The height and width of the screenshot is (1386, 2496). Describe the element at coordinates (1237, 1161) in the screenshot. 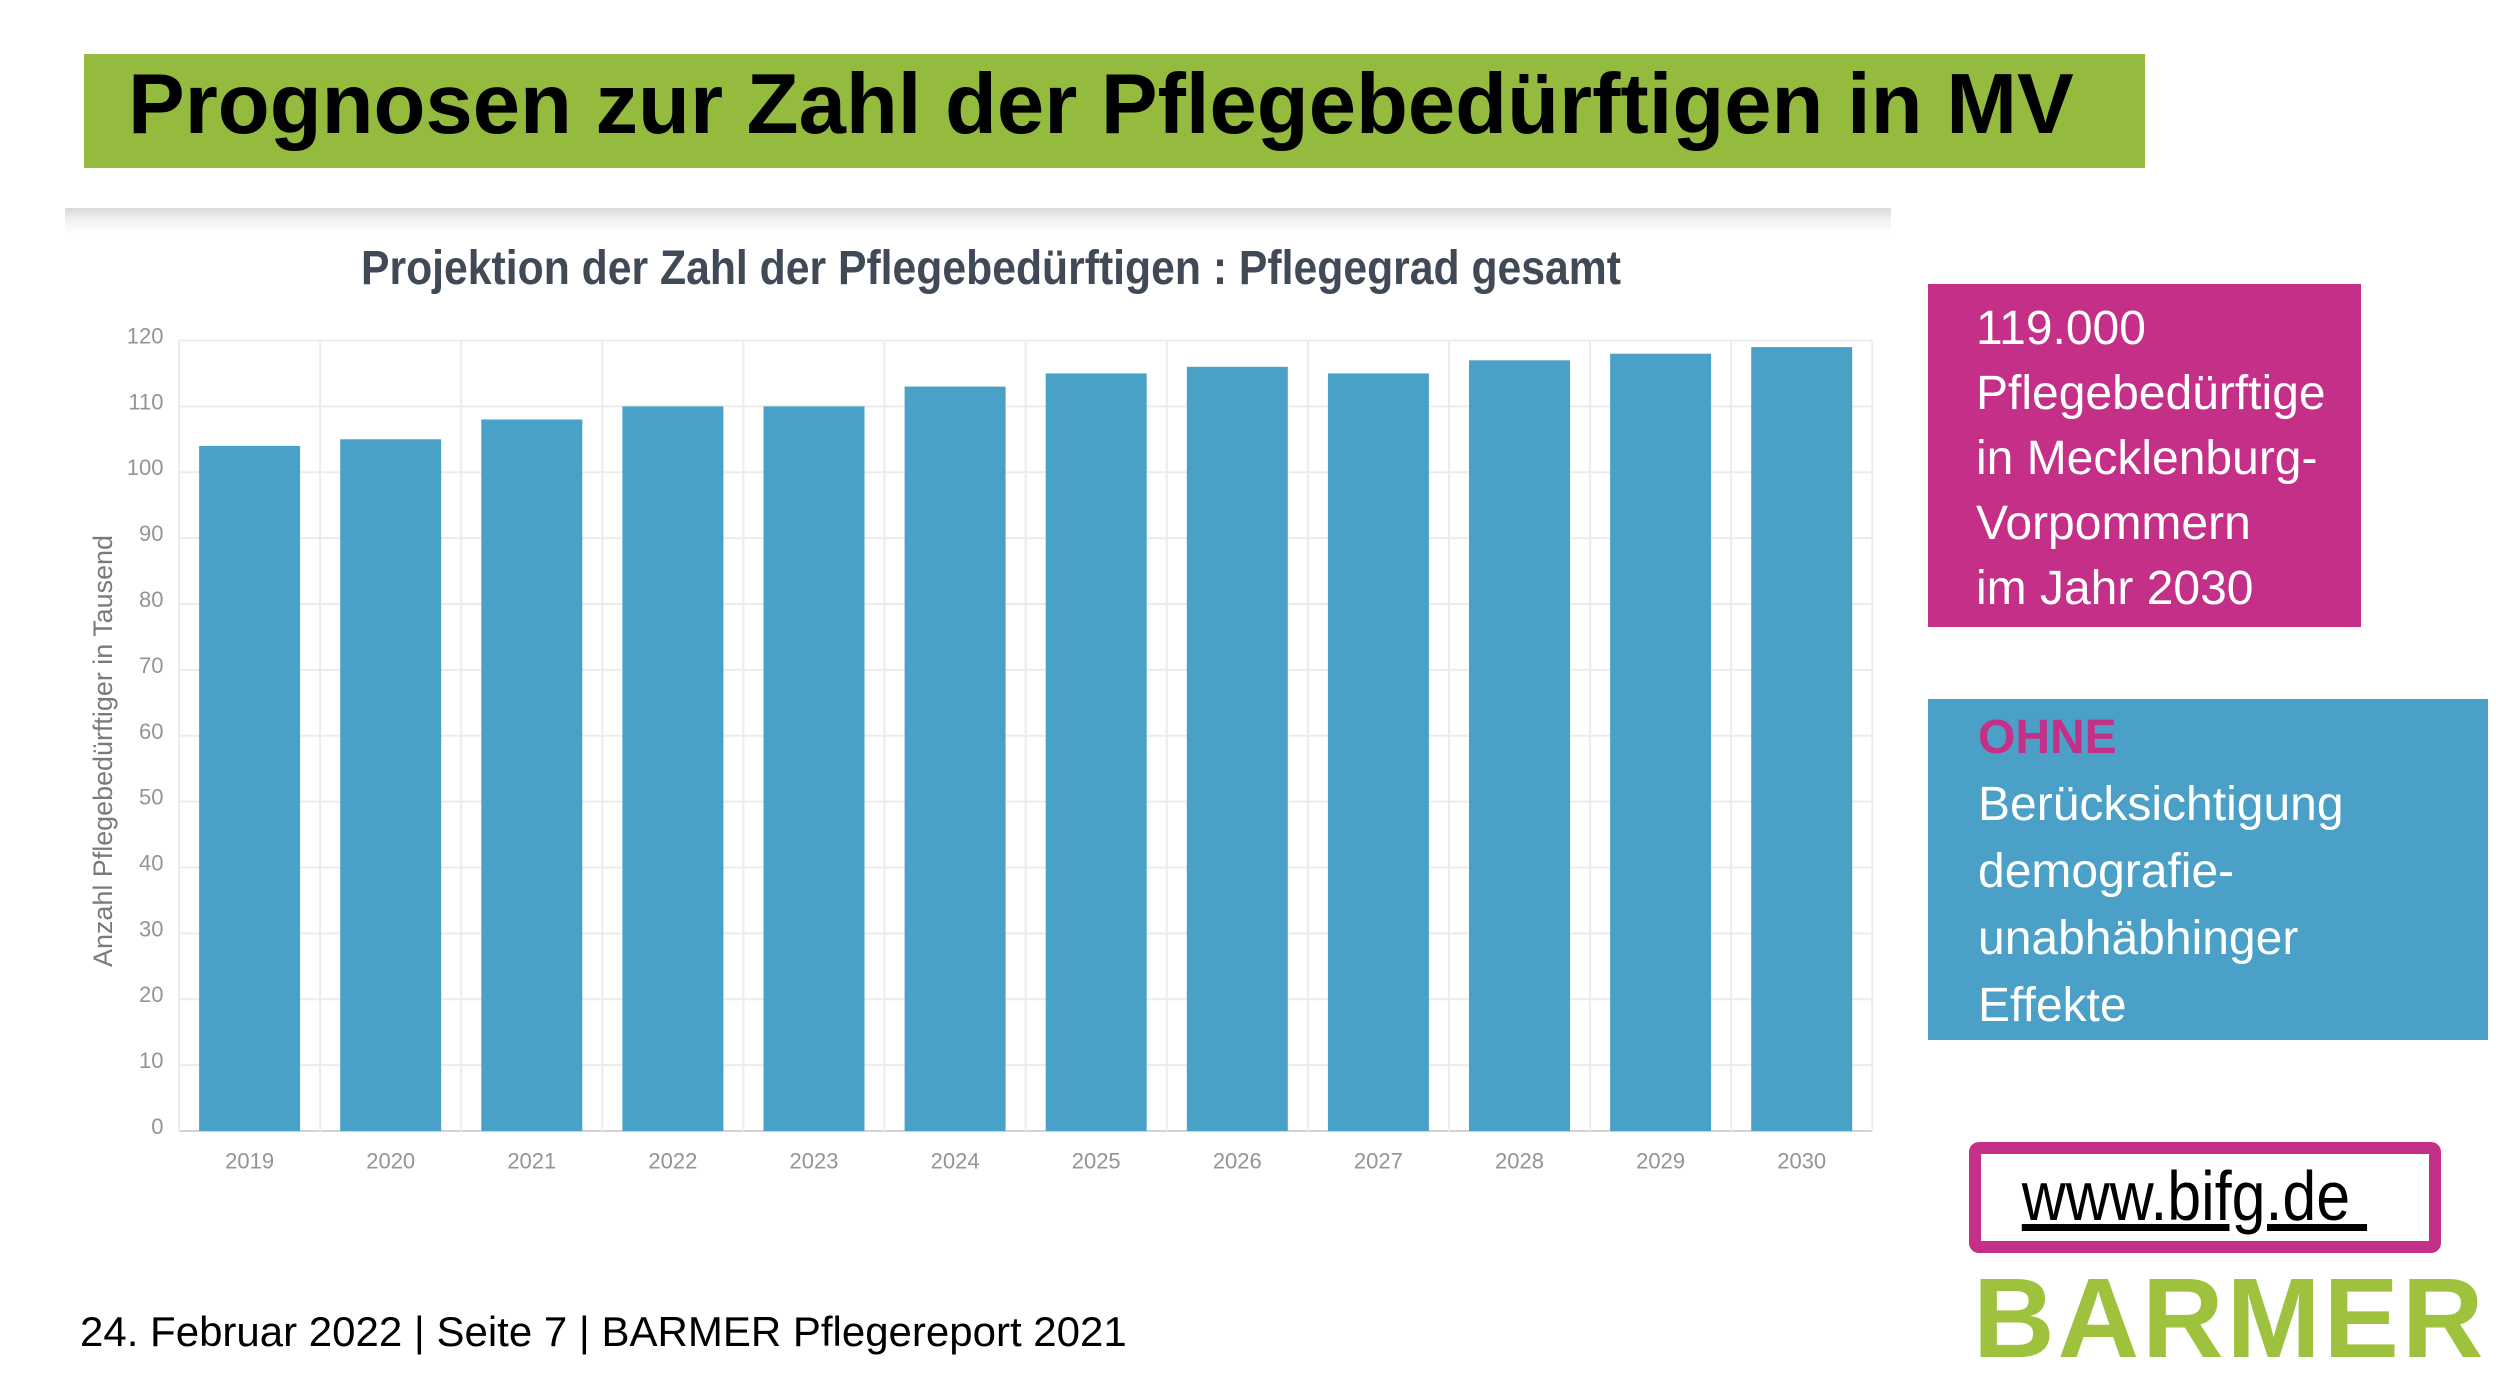

I see `svg-text: 2026` at that location.